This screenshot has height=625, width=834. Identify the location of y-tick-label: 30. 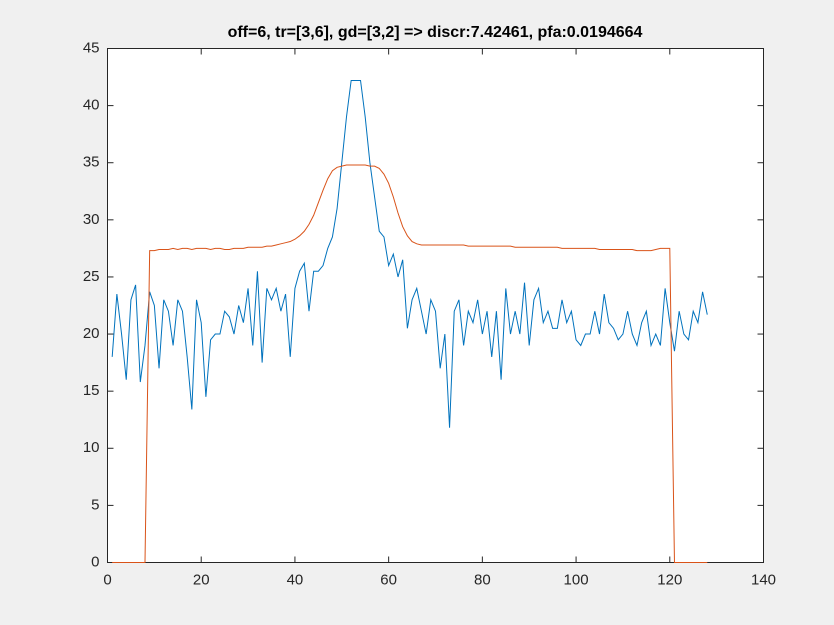
(91, 219).